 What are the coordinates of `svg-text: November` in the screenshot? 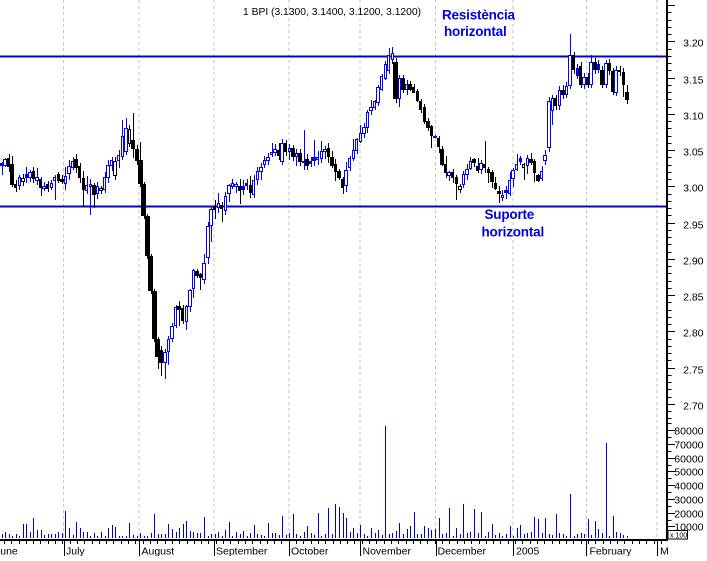 It's located at (387, 551).